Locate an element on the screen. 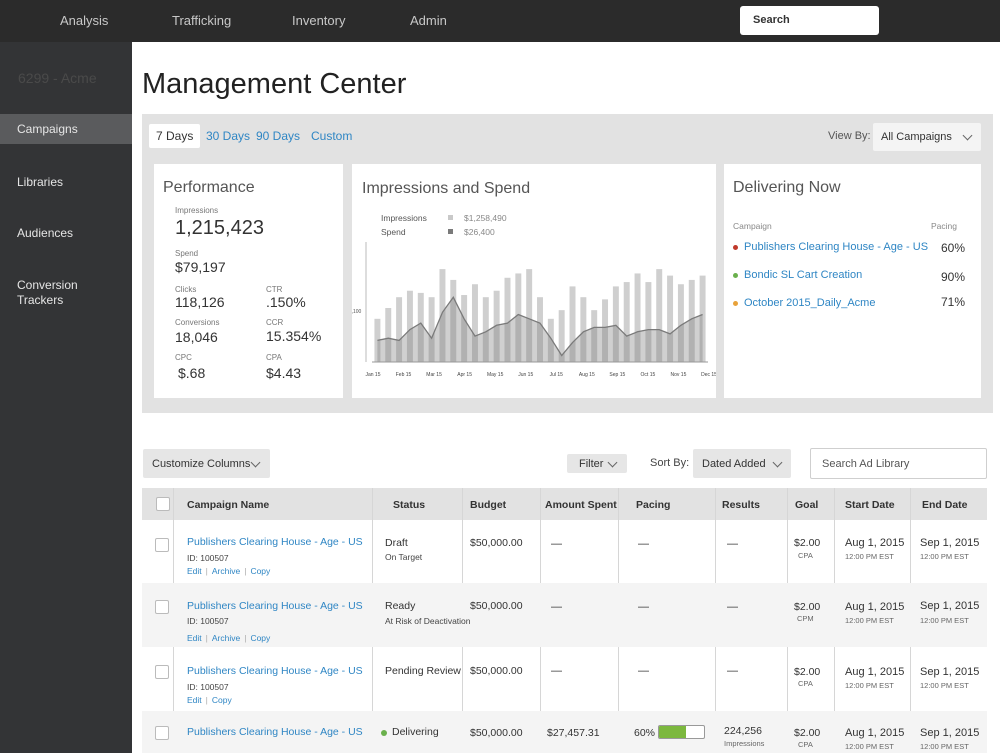 This screenshot has height=753, width=1000. sidebar-item-libraries: Libraries is located at coordinates (40, 182).